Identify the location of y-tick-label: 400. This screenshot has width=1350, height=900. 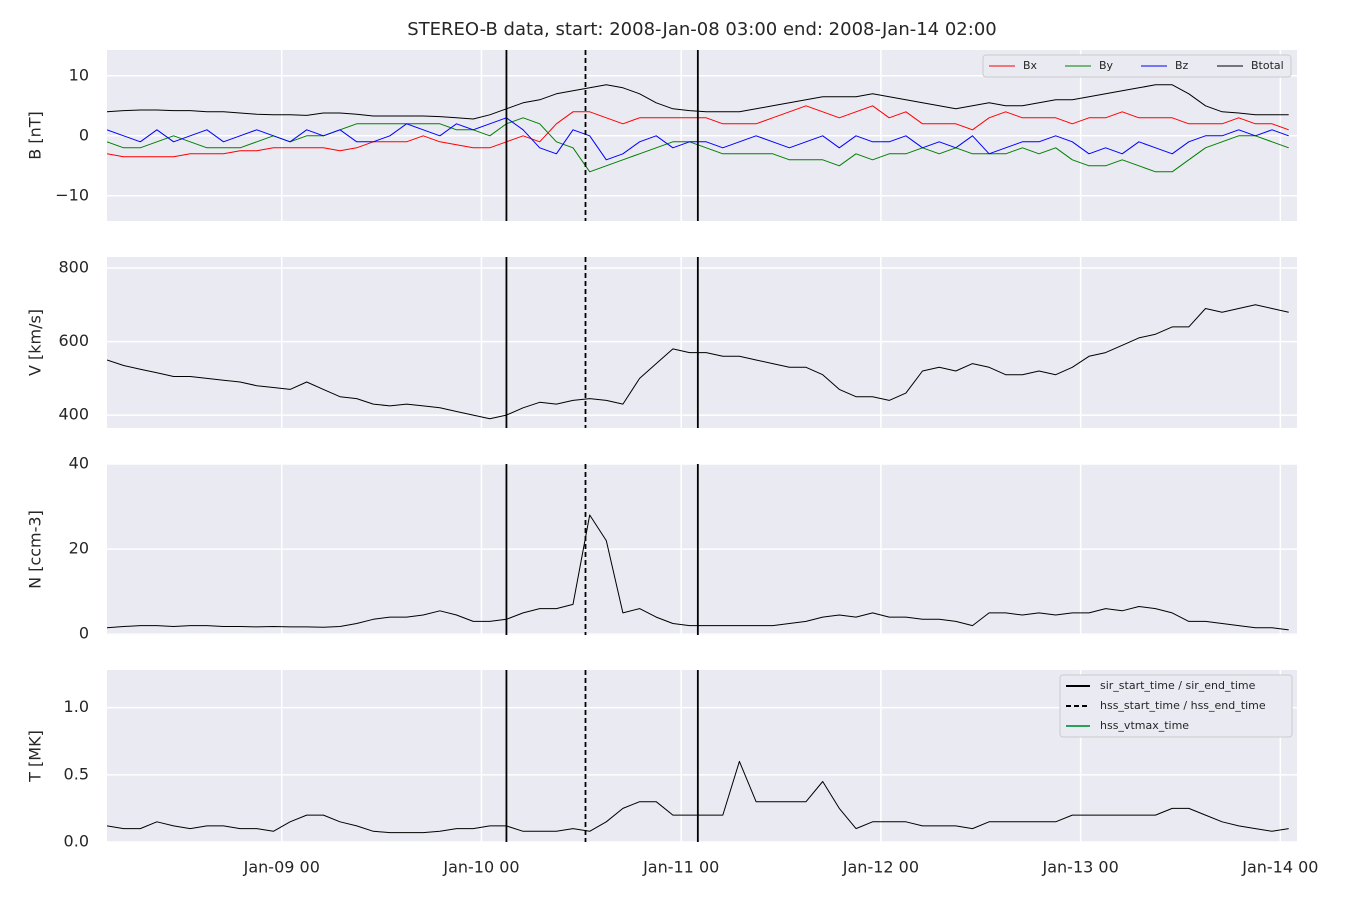
(73, 414).